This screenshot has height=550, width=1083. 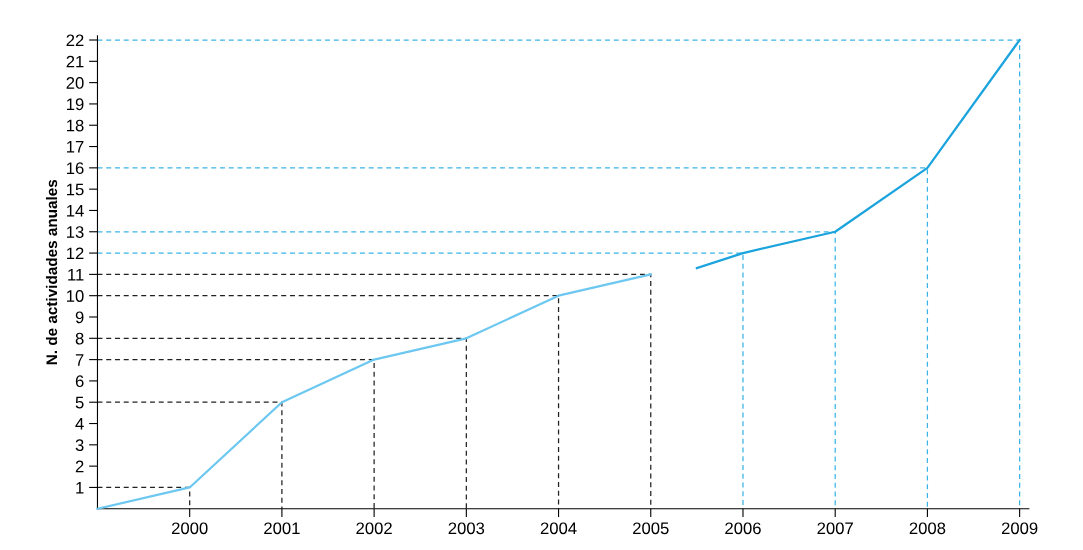 What do you see at coordinates (1019, 528) in the screenshot?
I see `x-tick-label: 2009` at bounding box center [1019, 528].